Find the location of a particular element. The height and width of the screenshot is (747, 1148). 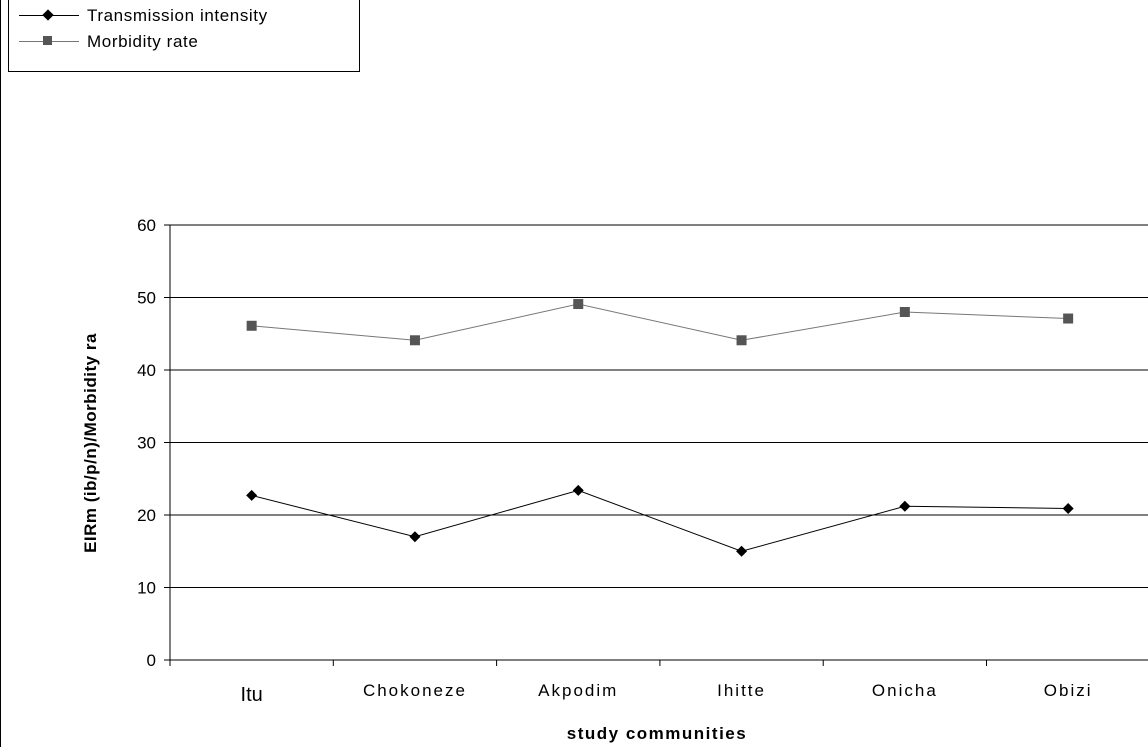

y-tick-labels: 0 10 20 30 40 50 60 is located at coordinates (146, 443).